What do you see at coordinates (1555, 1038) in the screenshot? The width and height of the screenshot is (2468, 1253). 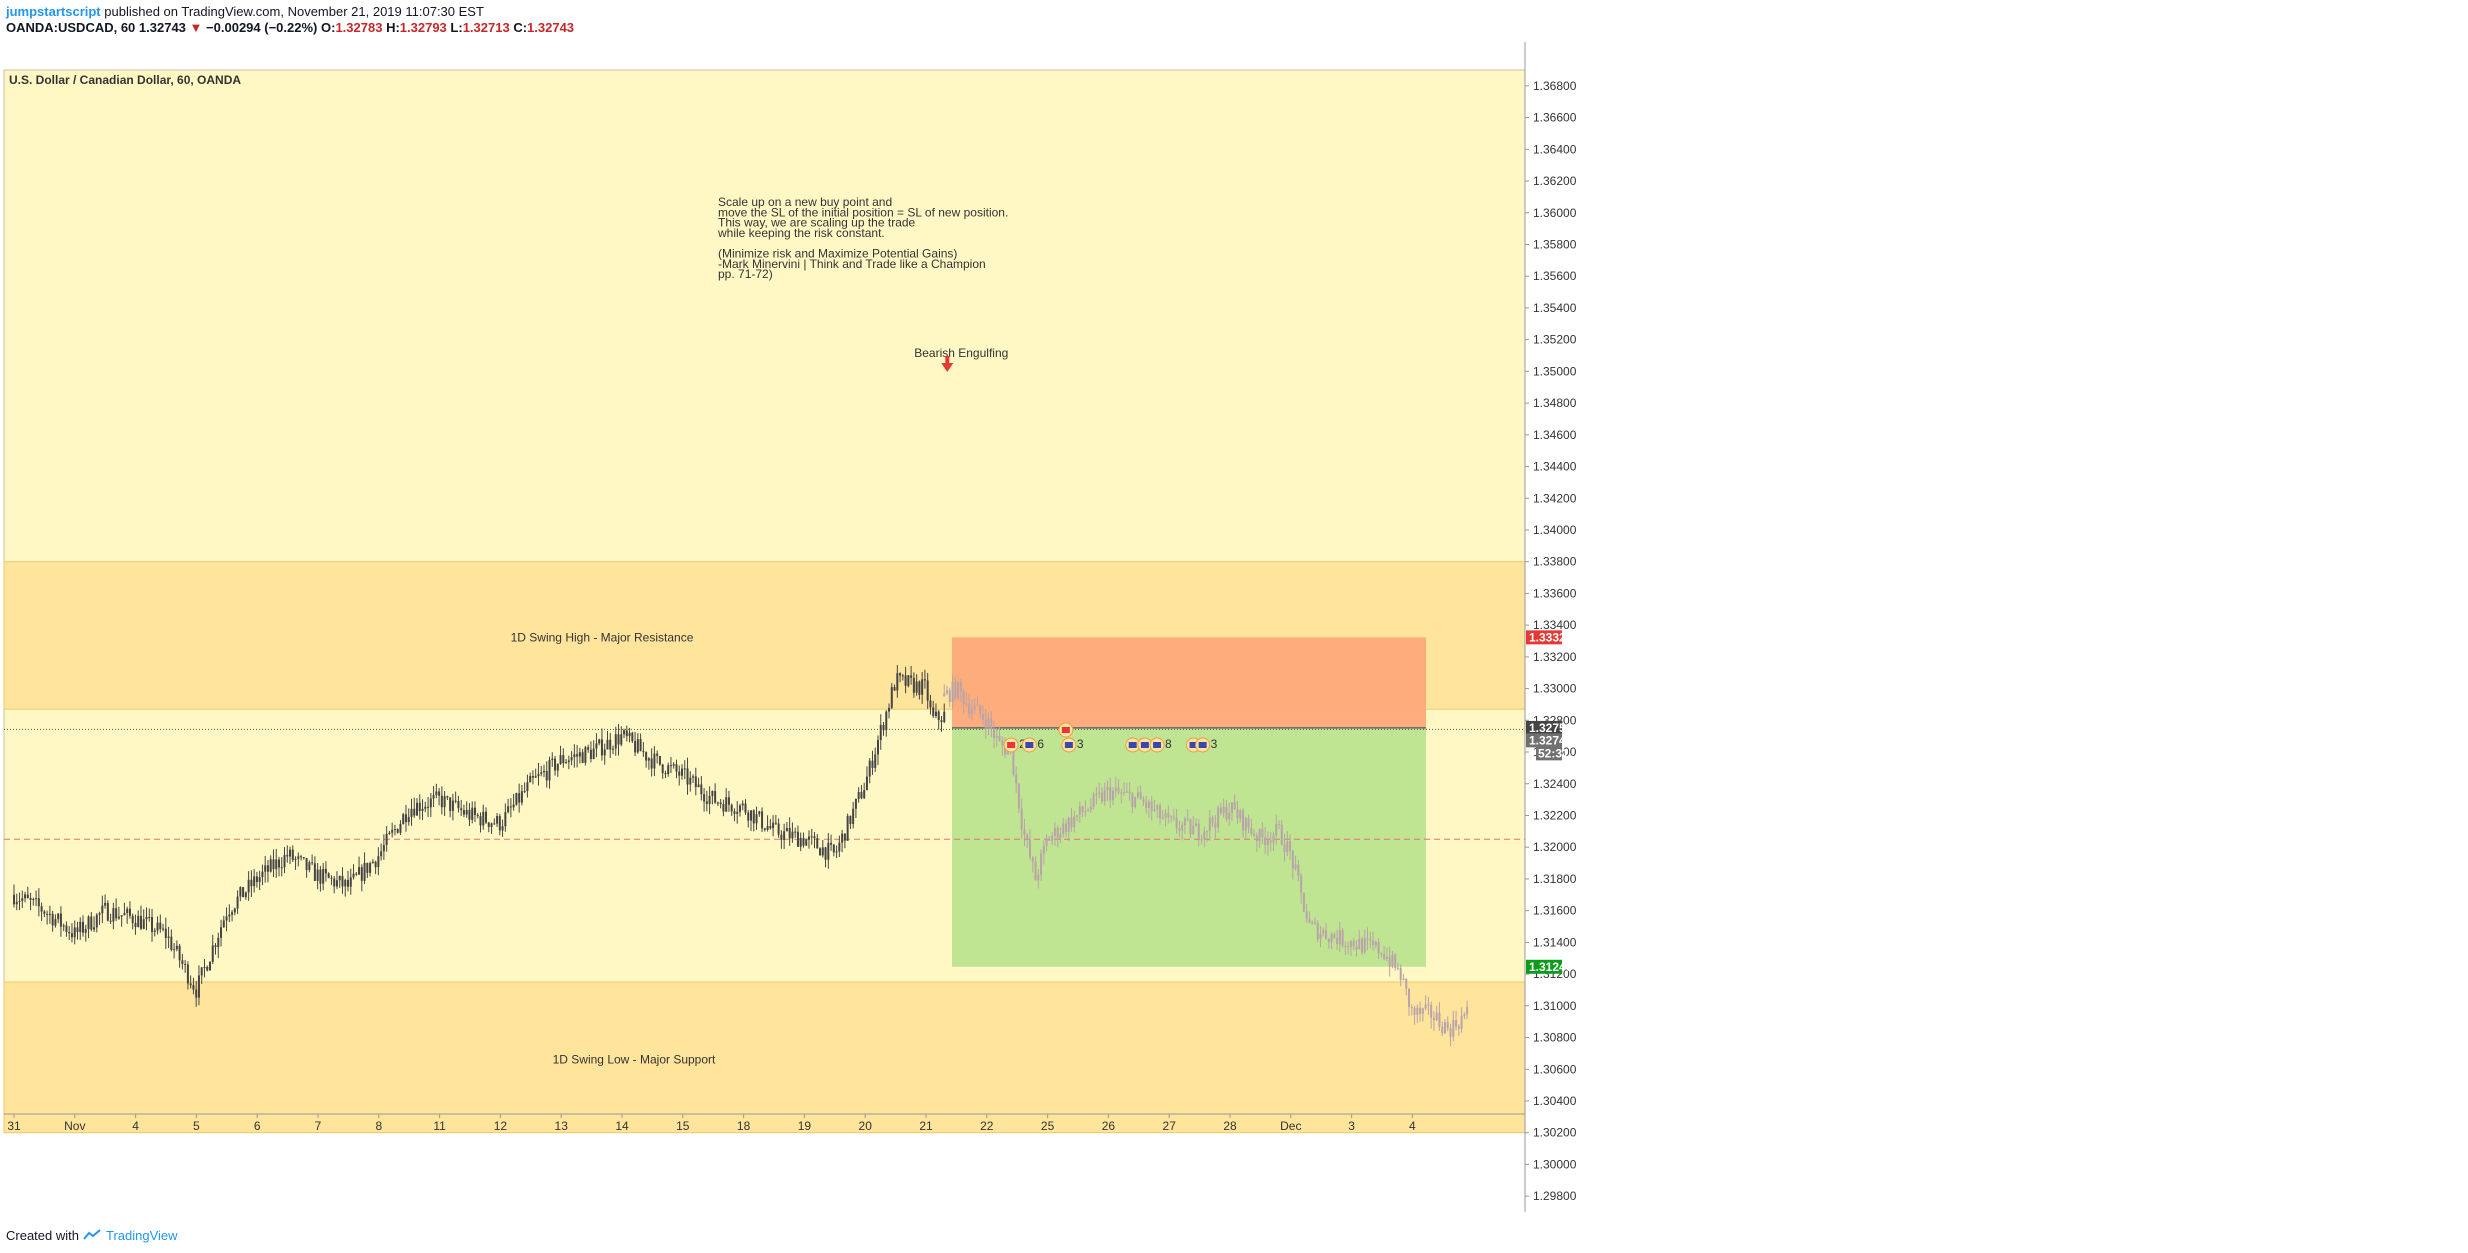 I see `price-tick-label: 1.30800` at bounding box center [1555, 1038].